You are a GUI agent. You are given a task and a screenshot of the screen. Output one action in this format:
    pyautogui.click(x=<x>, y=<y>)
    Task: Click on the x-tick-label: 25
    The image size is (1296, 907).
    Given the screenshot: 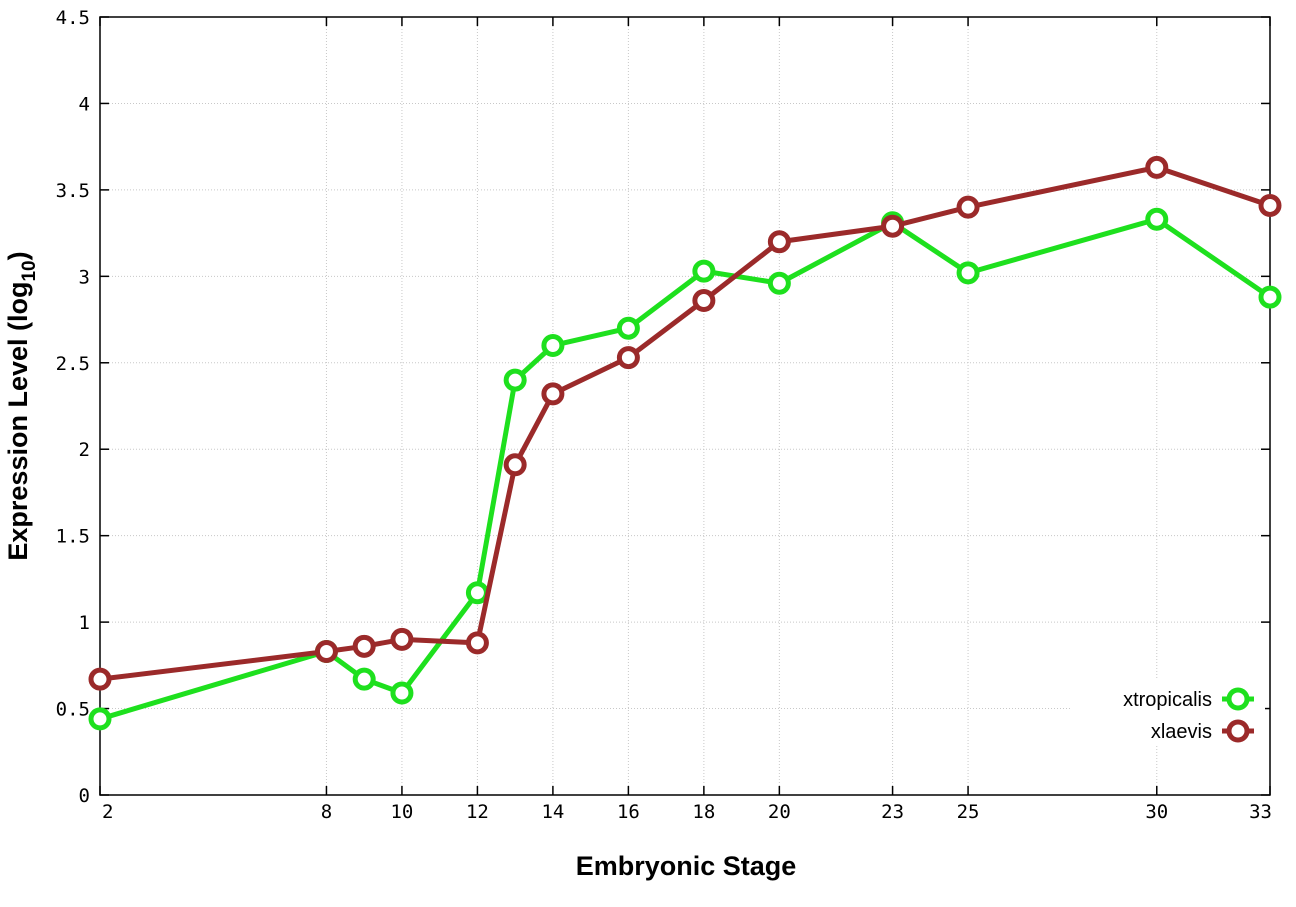 What is the action you would take?
    pyautogui.click(x=968, y=812)
    